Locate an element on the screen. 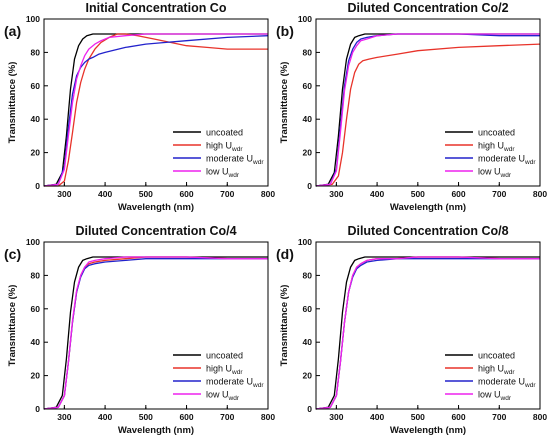 Image resolution: width=550 pixels, height=441 pixels. chart-title: Initial Concentration Co is located at coordinates (156, 8).